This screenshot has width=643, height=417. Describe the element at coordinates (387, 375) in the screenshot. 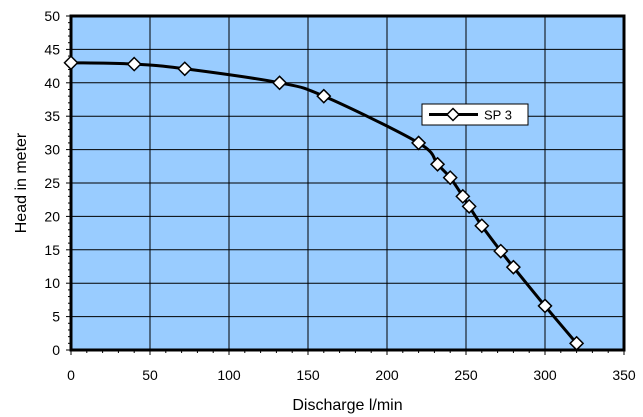

I see `x-tick-label: 200` at that location.